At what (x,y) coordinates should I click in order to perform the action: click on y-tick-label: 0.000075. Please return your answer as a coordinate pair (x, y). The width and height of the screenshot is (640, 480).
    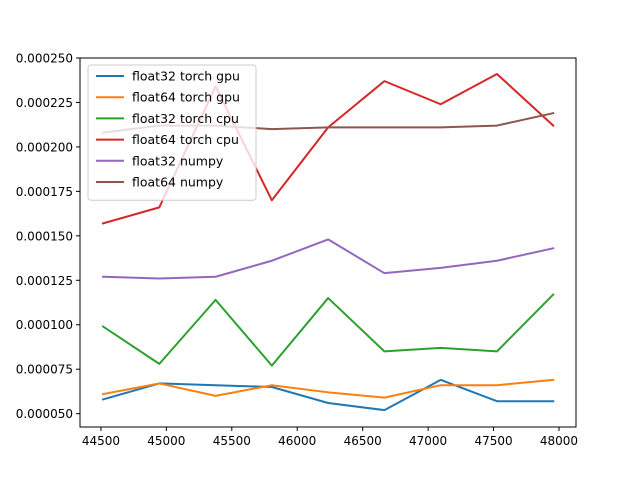
    Looking at the image, I should click on (44, 370).